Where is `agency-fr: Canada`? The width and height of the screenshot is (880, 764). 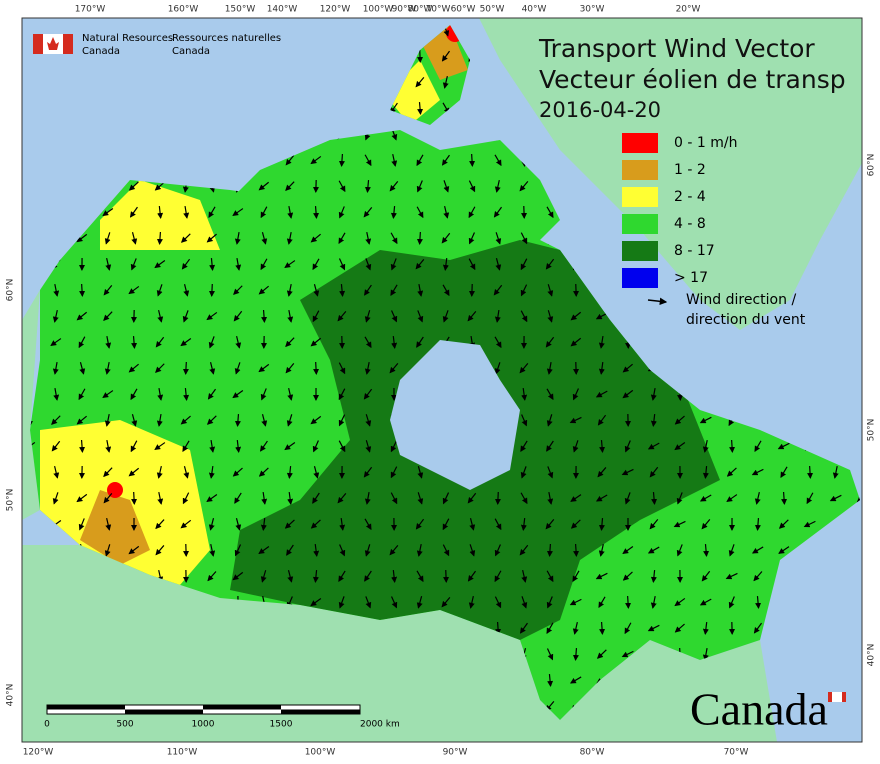 agency-fr: Canada is located at coordinates (191, 51).